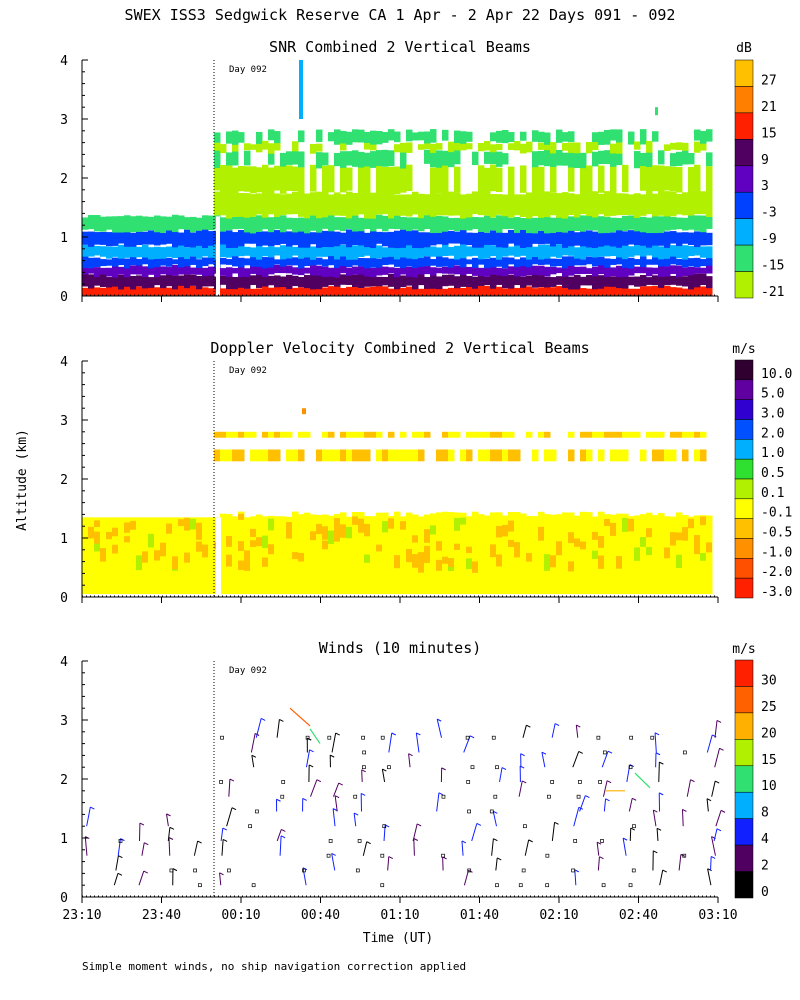  What do you see at coordinates (656, 111) in the screenshot?
I see `snr-speckle` at bounding box center [656, 111].